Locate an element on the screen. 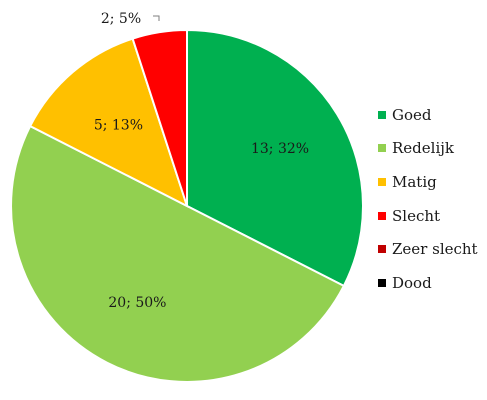 The width and height of the screenshot is (487, 400). data-label-slecht: 2; 5% is located at coordinates (121, 19).